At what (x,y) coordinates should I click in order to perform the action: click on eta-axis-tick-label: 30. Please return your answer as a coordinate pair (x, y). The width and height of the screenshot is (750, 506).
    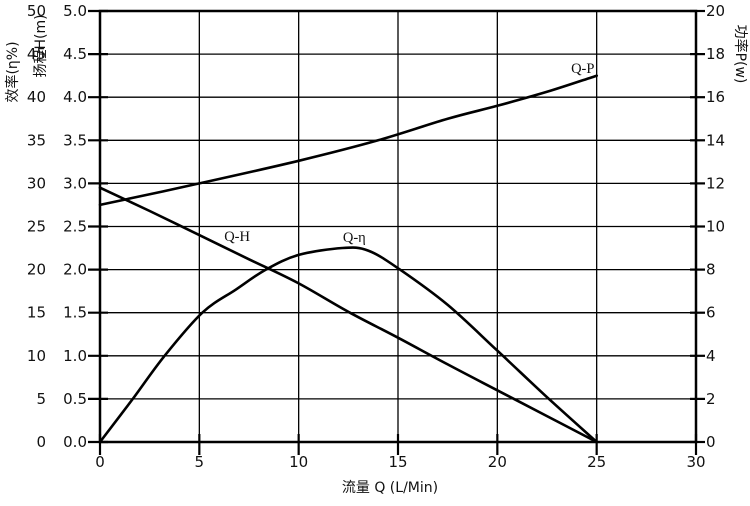
    Looking at the image, I should click on (36, 183).